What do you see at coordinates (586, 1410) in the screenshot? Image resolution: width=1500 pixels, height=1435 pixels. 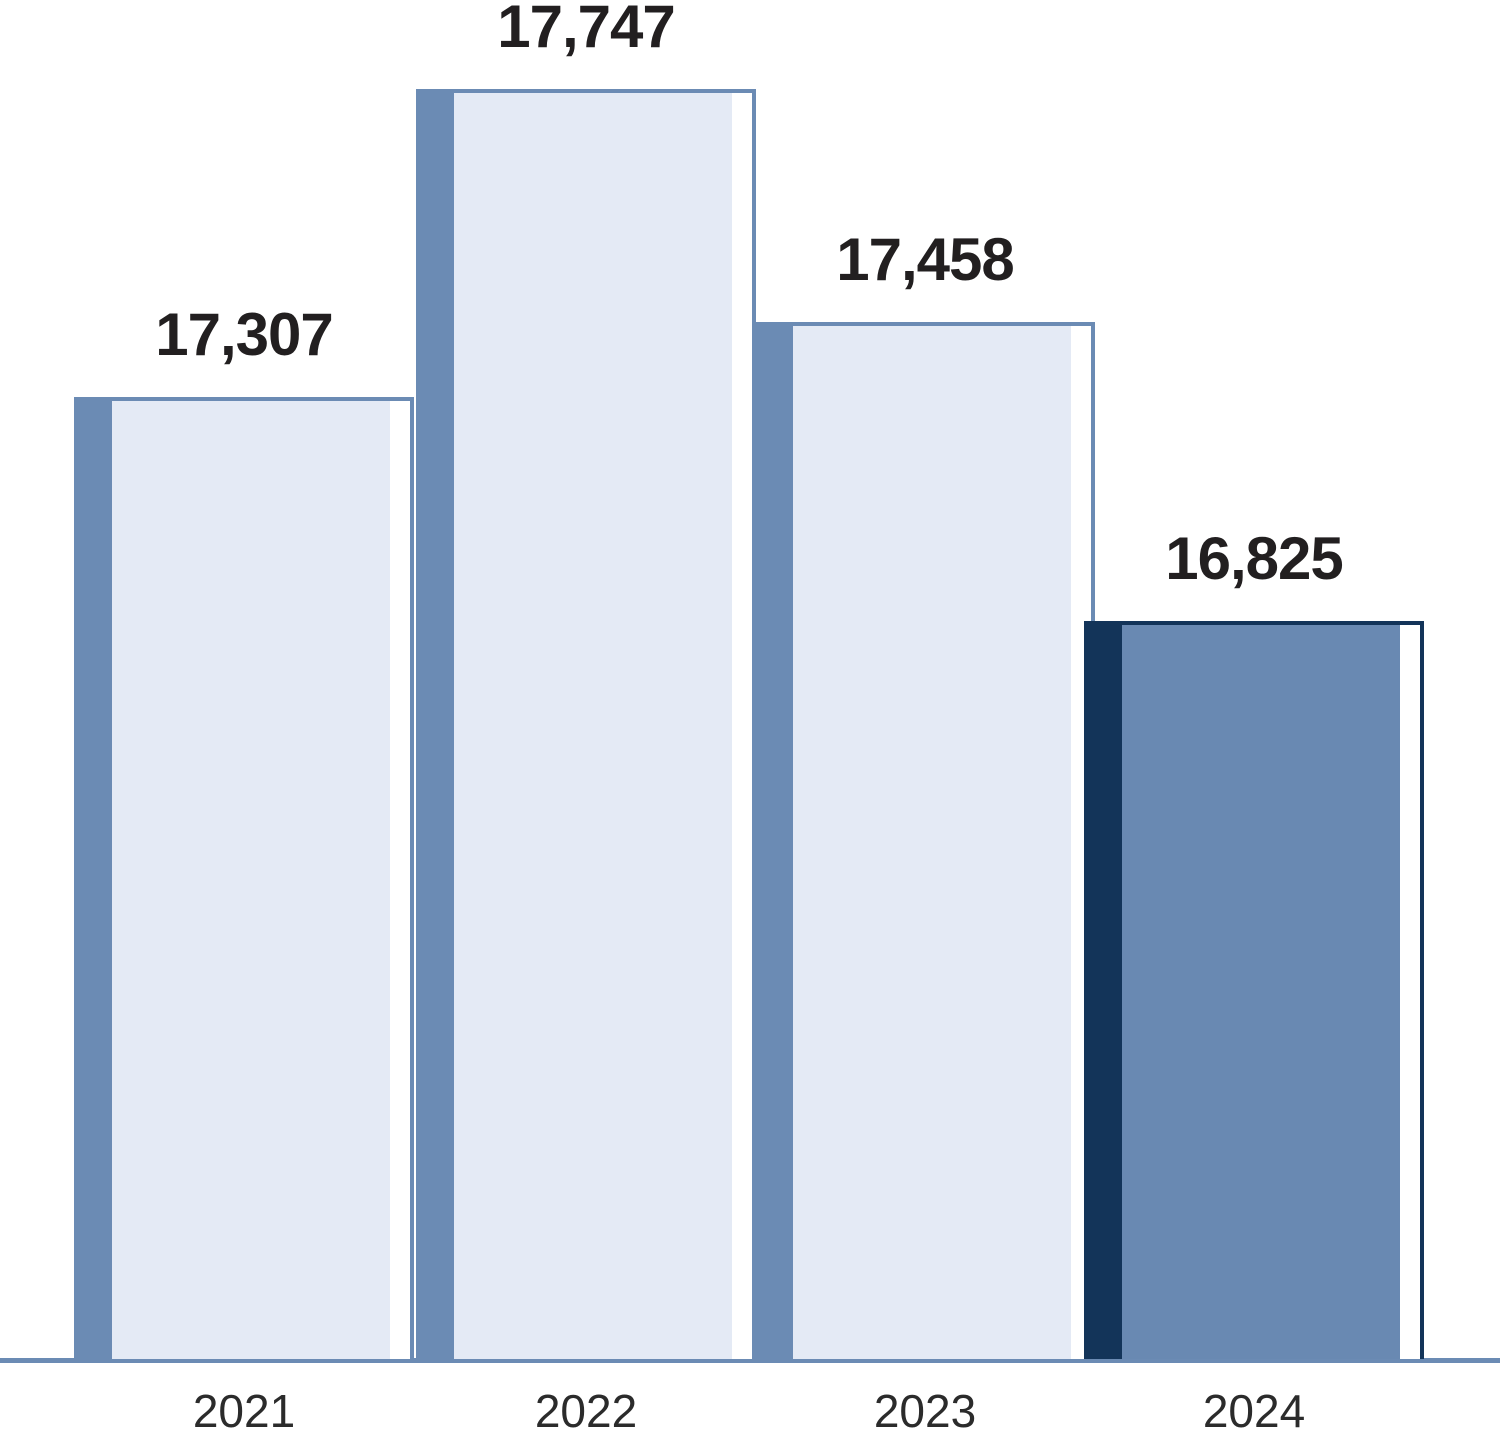 I see `x-axis-label-2022: 2022` at bounding box center [586, 1410].